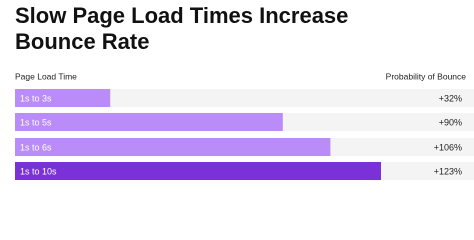 The width and height of the screenshot is (474, 240). I want to click on category-label: 1s to 6s, so click(36, 147).